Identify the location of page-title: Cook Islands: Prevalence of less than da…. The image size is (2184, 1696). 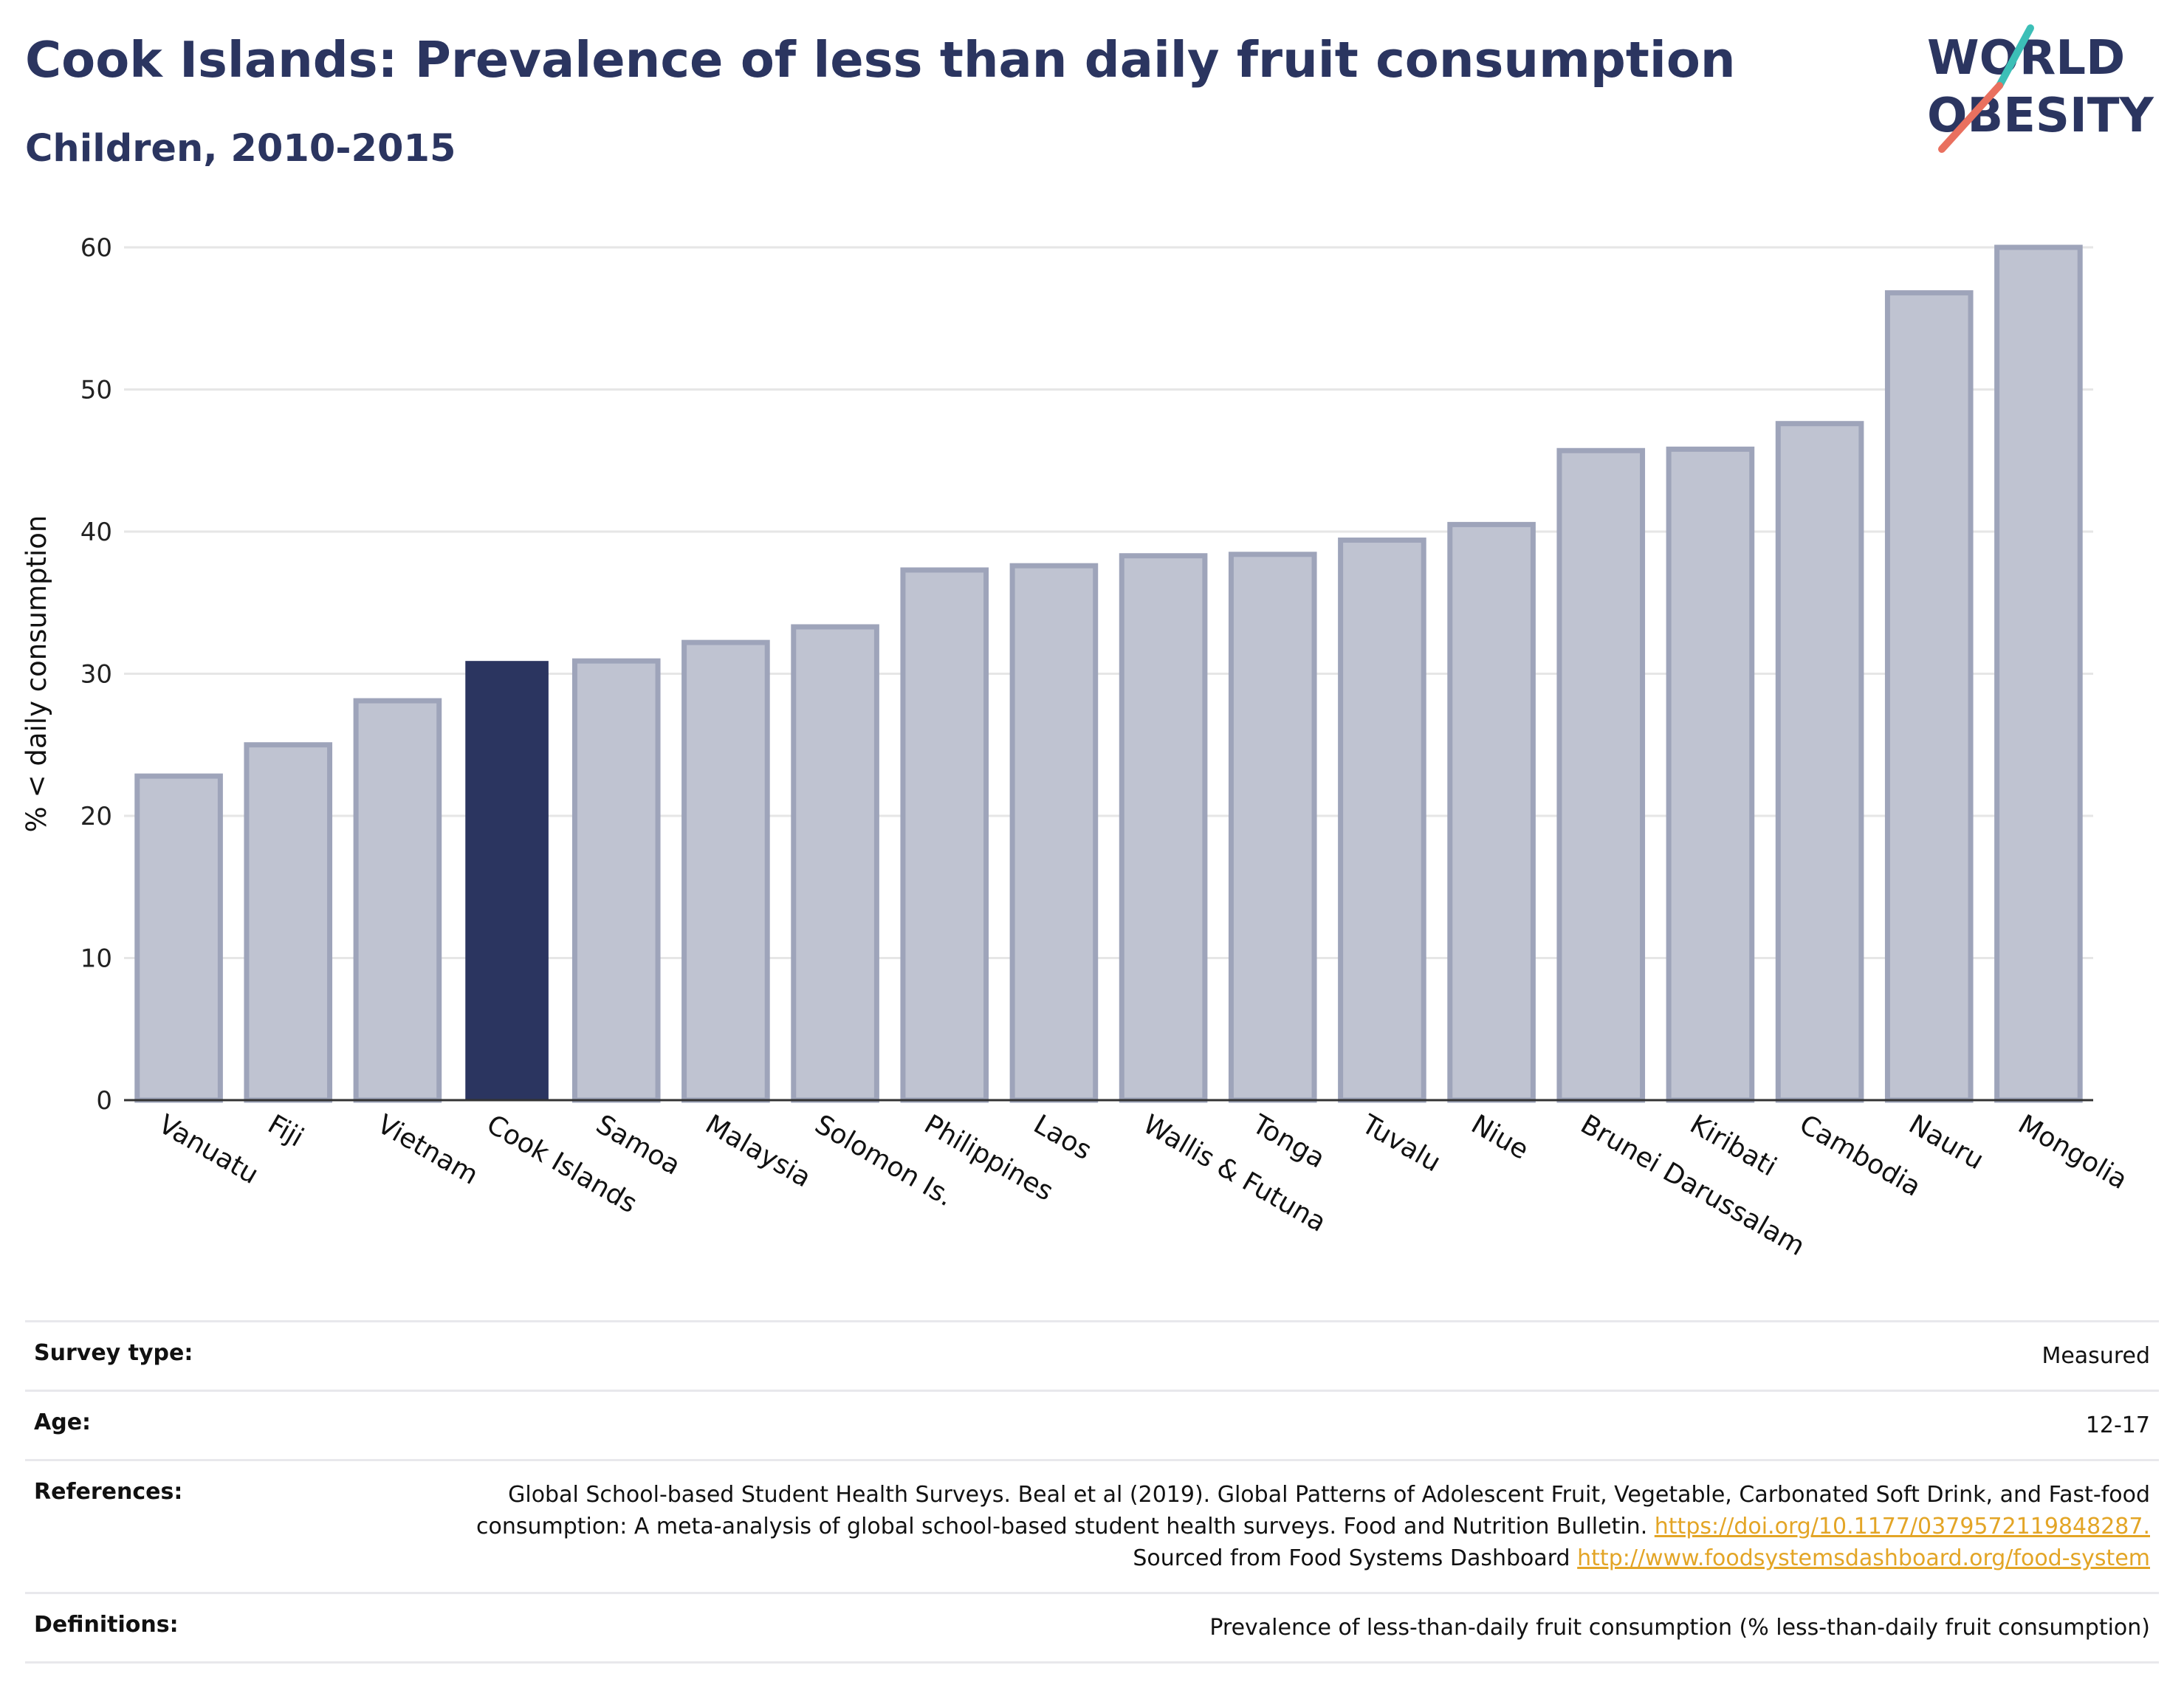
(881, 60).